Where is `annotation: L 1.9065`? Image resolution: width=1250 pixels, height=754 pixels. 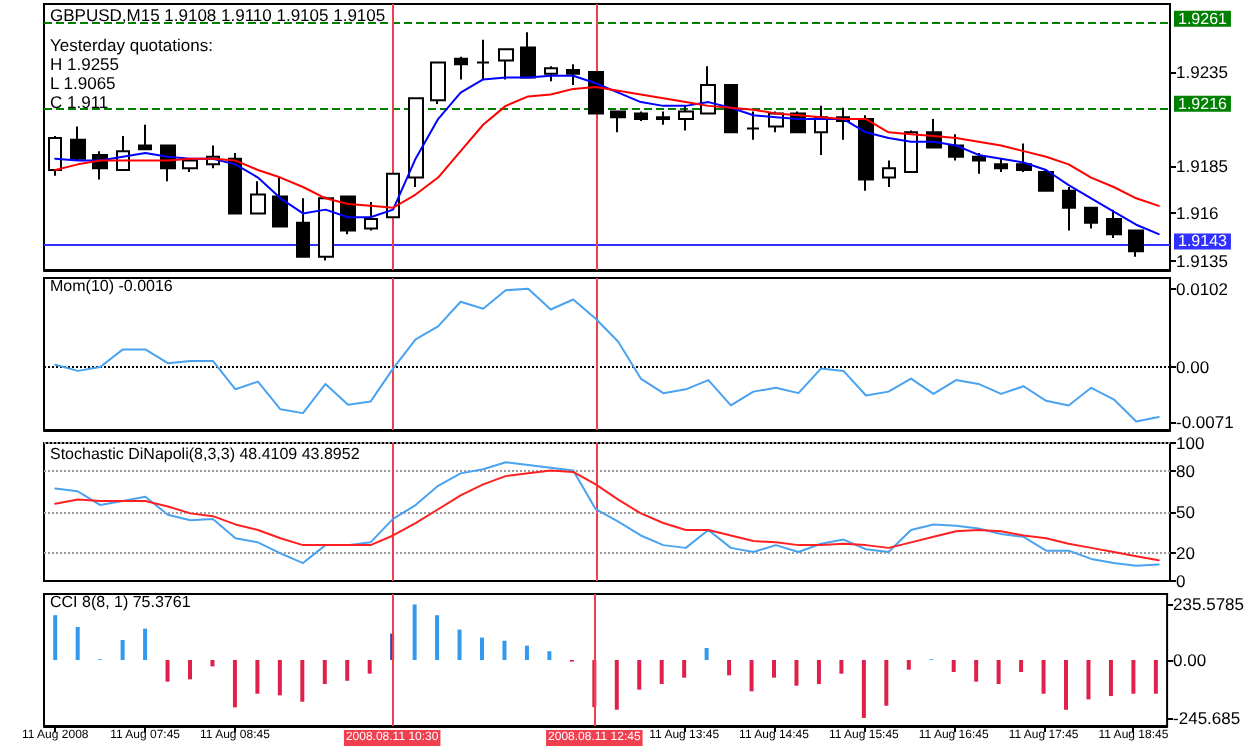 annotation: L 1.9065 is located at coordinates (83, 83).